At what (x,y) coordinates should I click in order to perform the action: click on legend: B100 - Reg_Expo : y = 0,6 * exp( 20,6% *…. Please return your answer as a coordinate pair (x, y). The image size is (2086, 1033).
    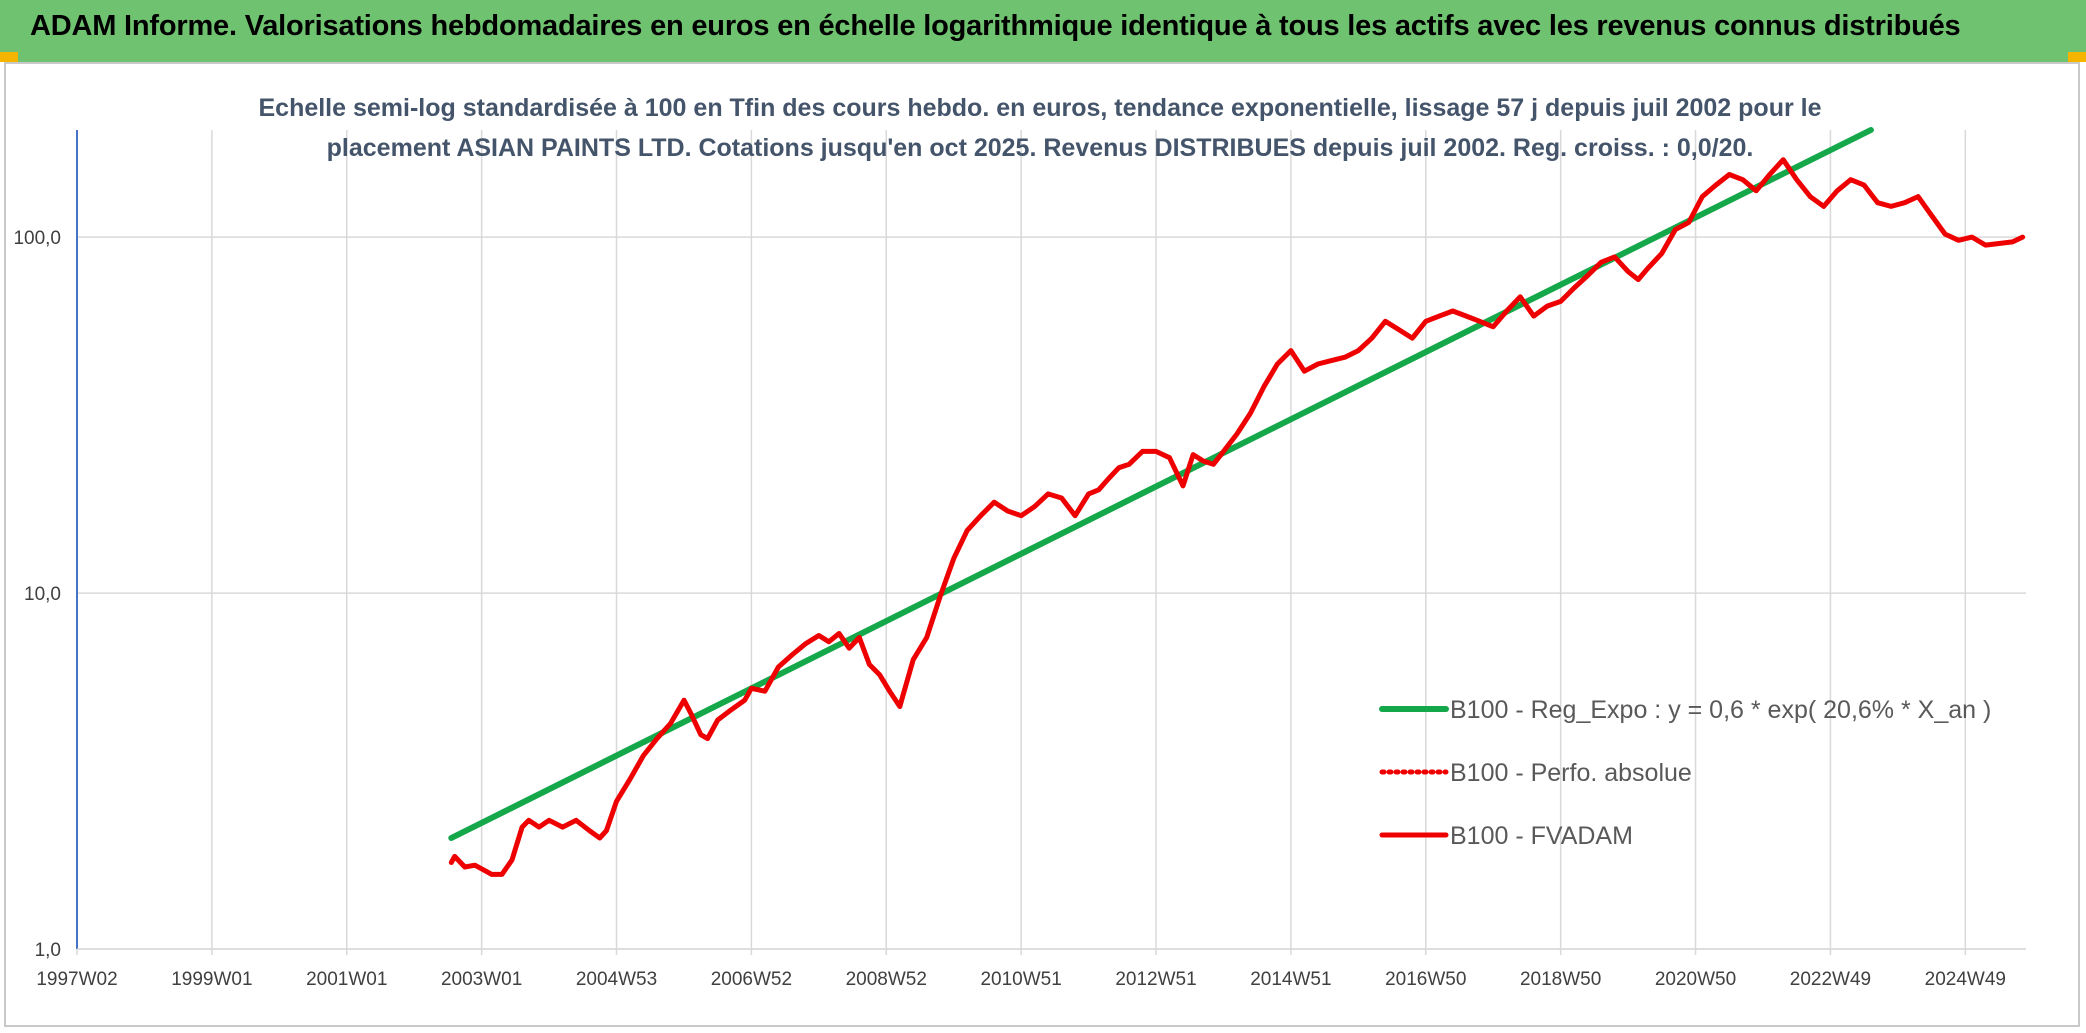
    Looking at the image, I should click on (1685, 773).